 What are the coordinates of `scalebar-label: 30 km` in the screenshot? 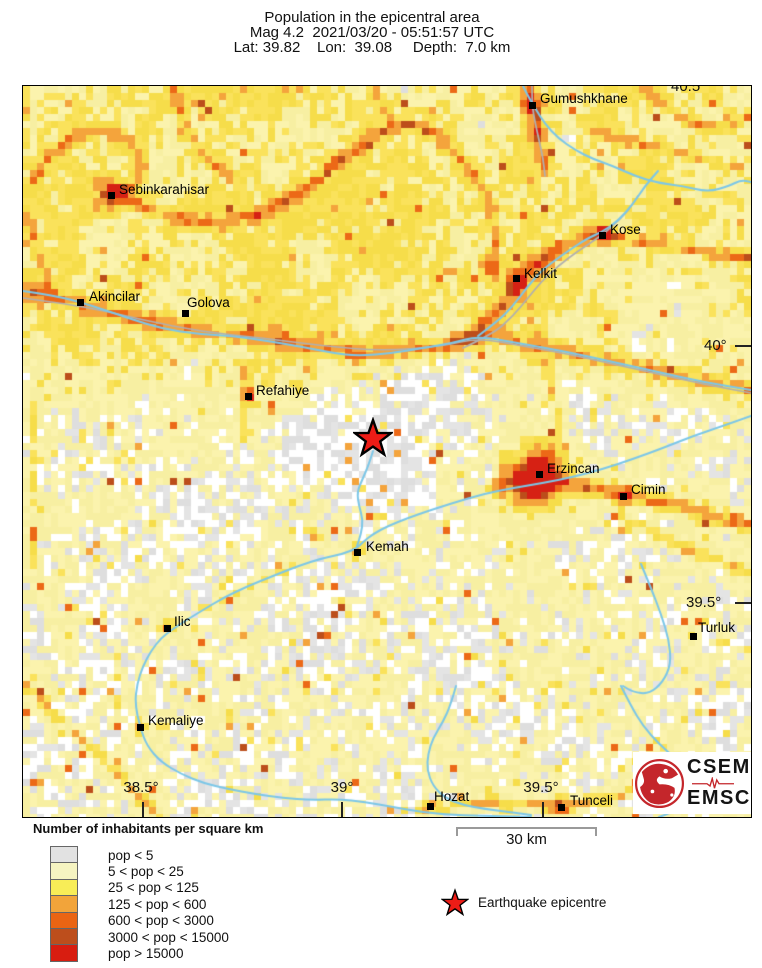 It's located at (526, 839).